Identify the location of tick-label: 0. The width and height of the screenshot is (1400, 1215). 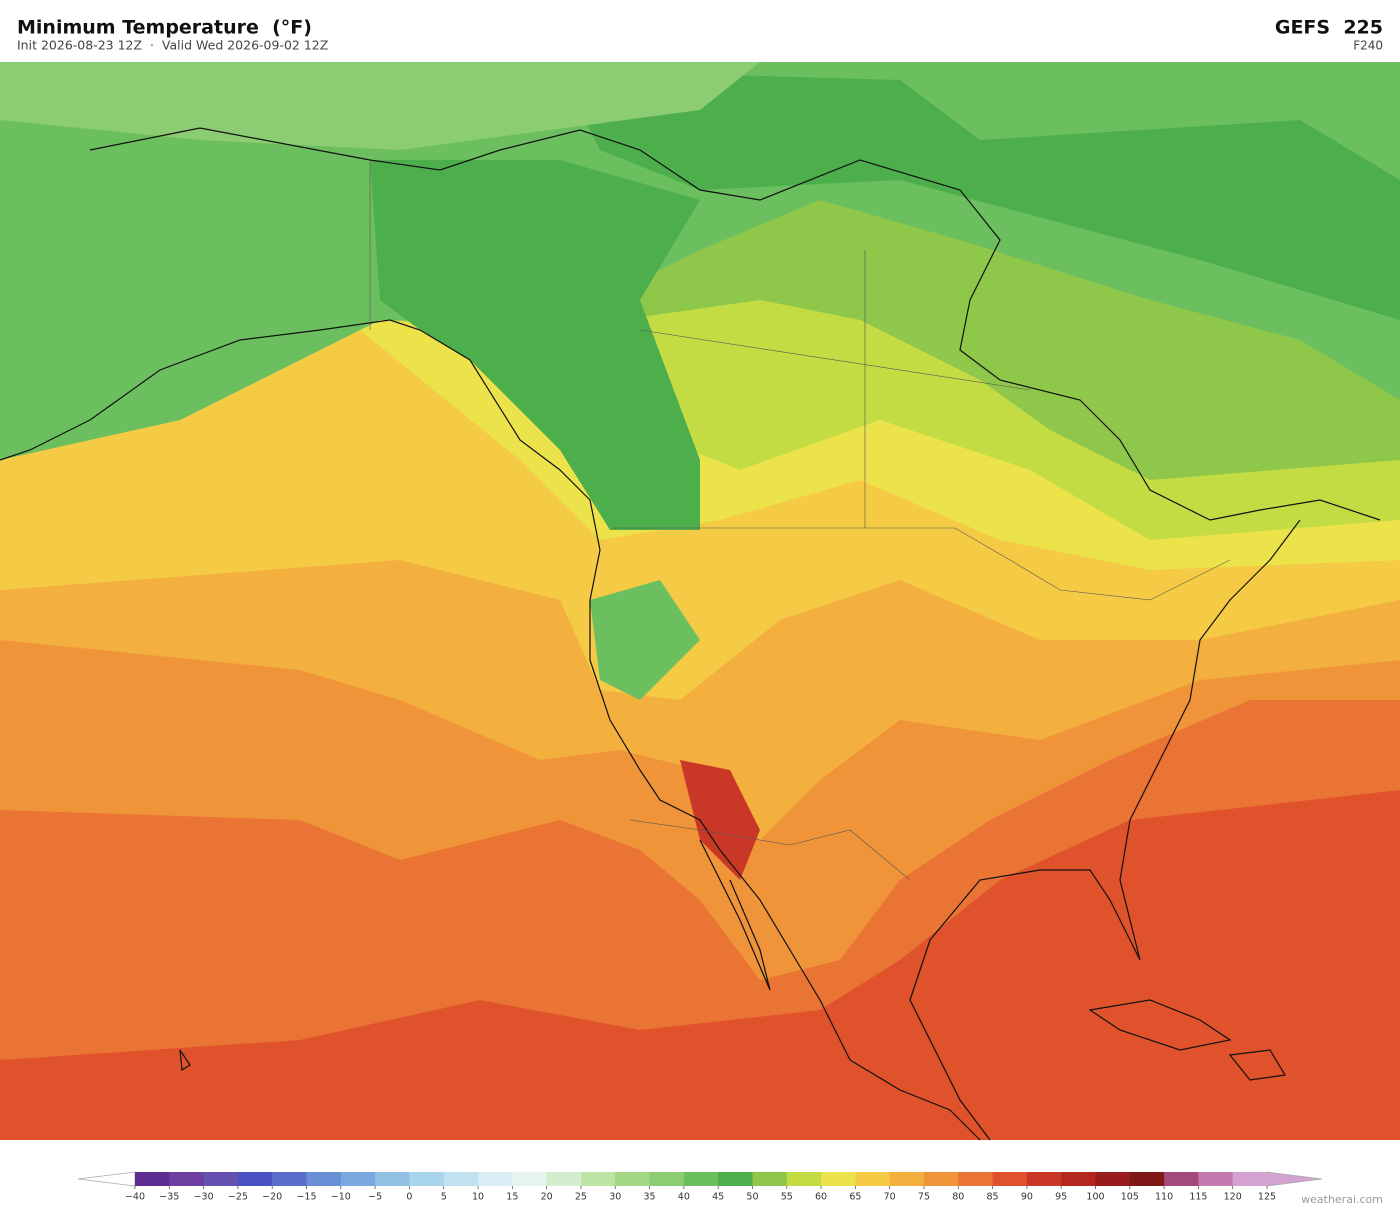
(409, 1197).